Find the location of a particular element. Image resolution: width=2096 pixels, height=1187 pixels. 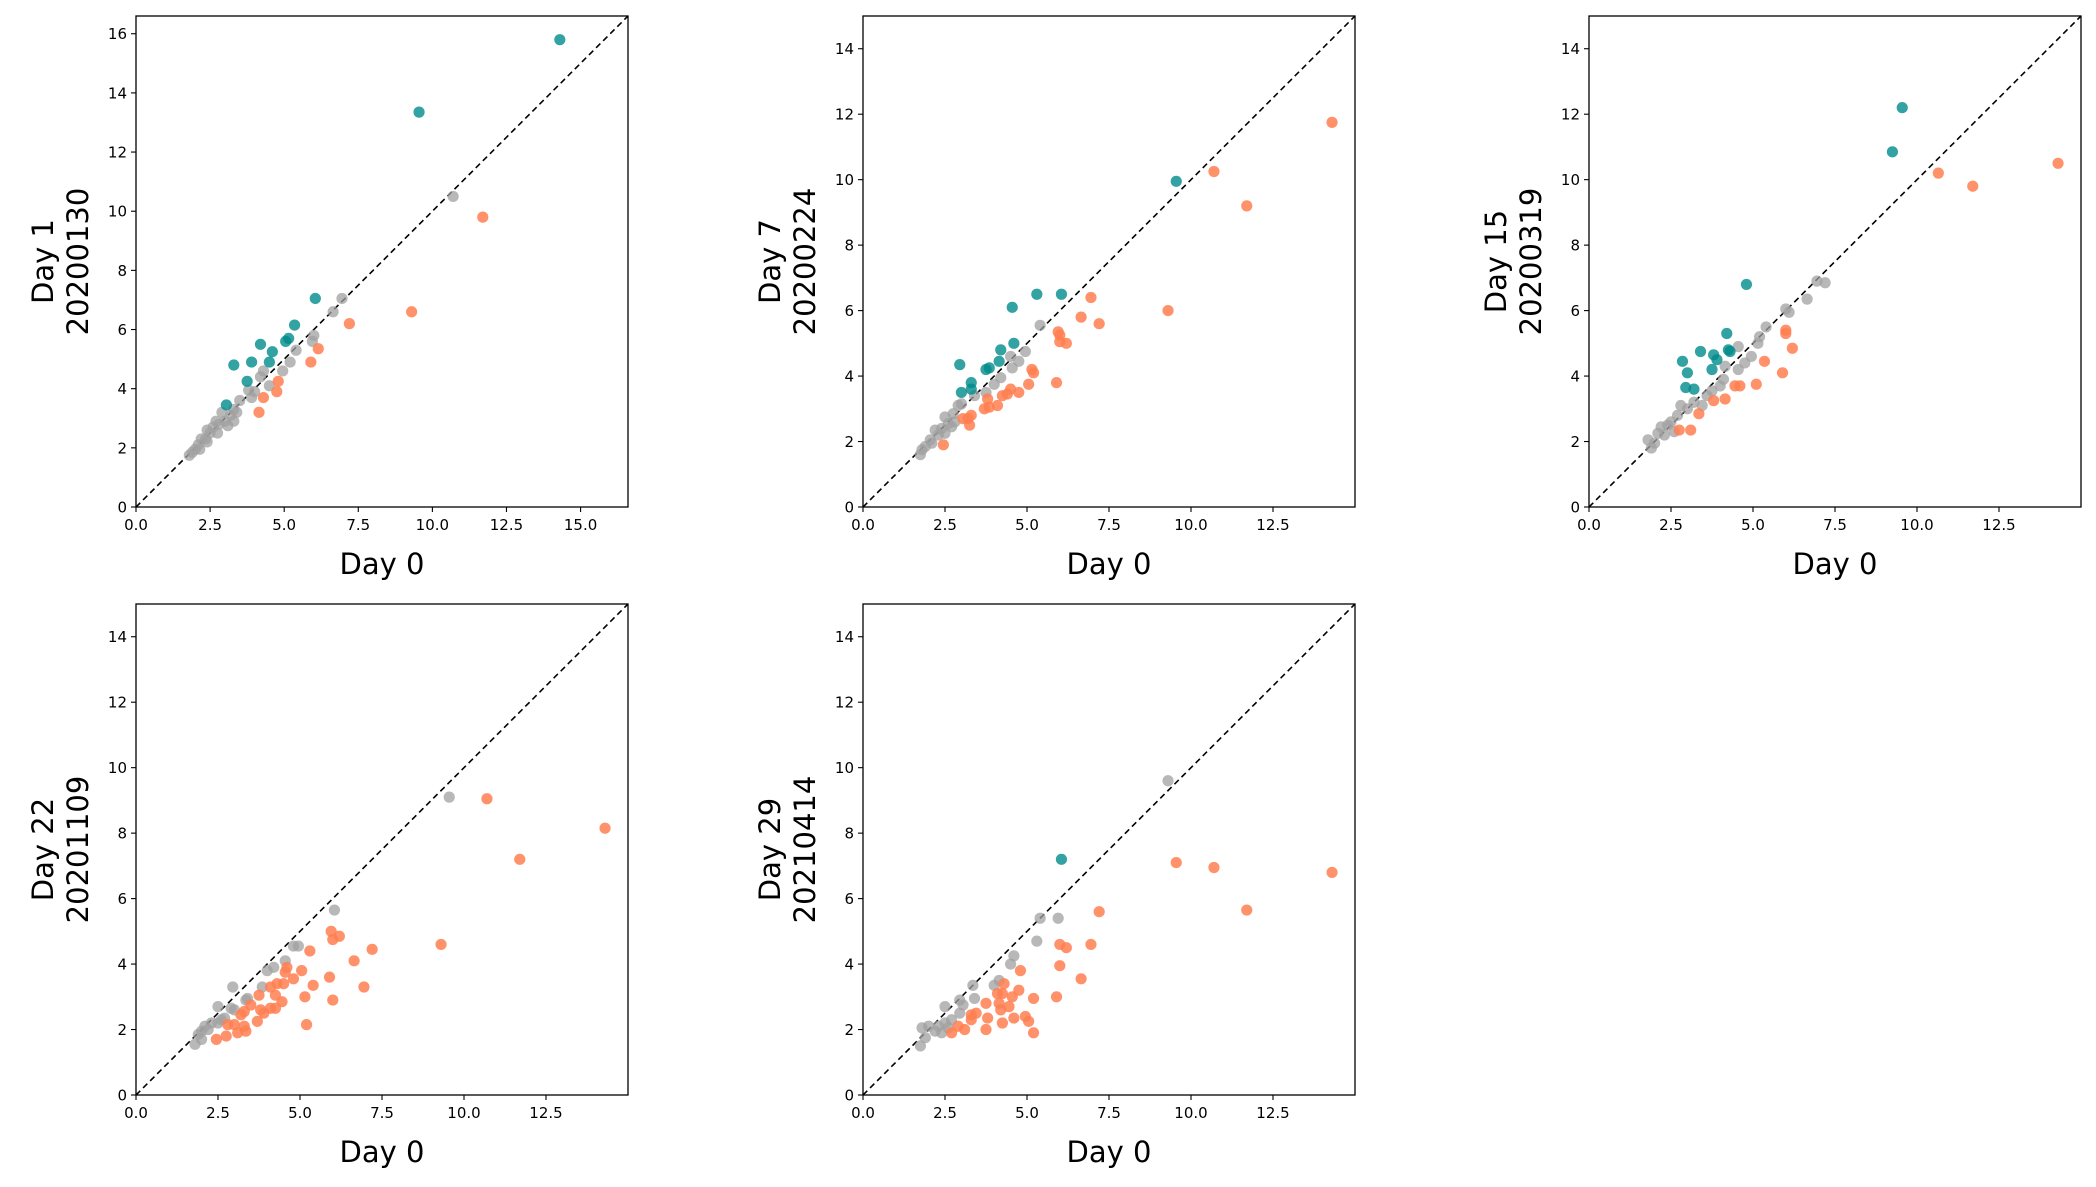

diagonal-line is located at coordinates (382, 849).